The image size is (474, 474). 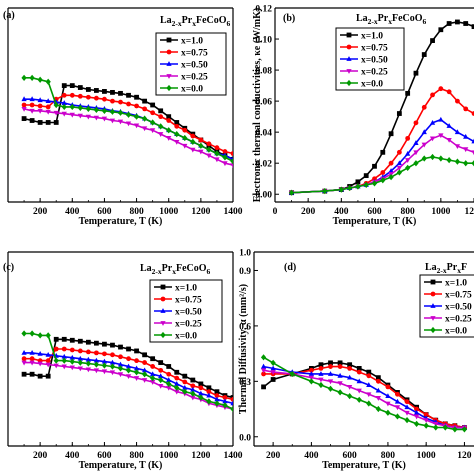 I want to click on legend-label: x=1.0, so click(x=456, y=284).